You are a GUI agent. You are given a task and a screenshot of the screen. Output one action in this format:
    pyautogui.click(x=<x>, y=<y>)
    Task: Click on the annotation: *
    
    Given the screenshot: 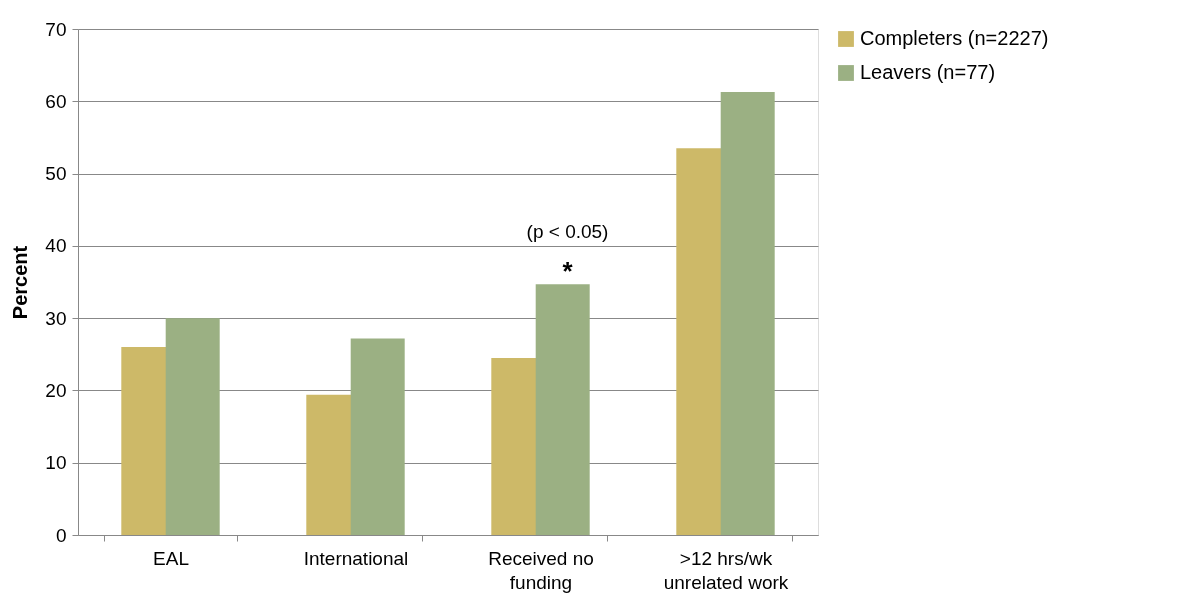 What is the action you would take?
    pyautogui.click(x=568, y=271)
    